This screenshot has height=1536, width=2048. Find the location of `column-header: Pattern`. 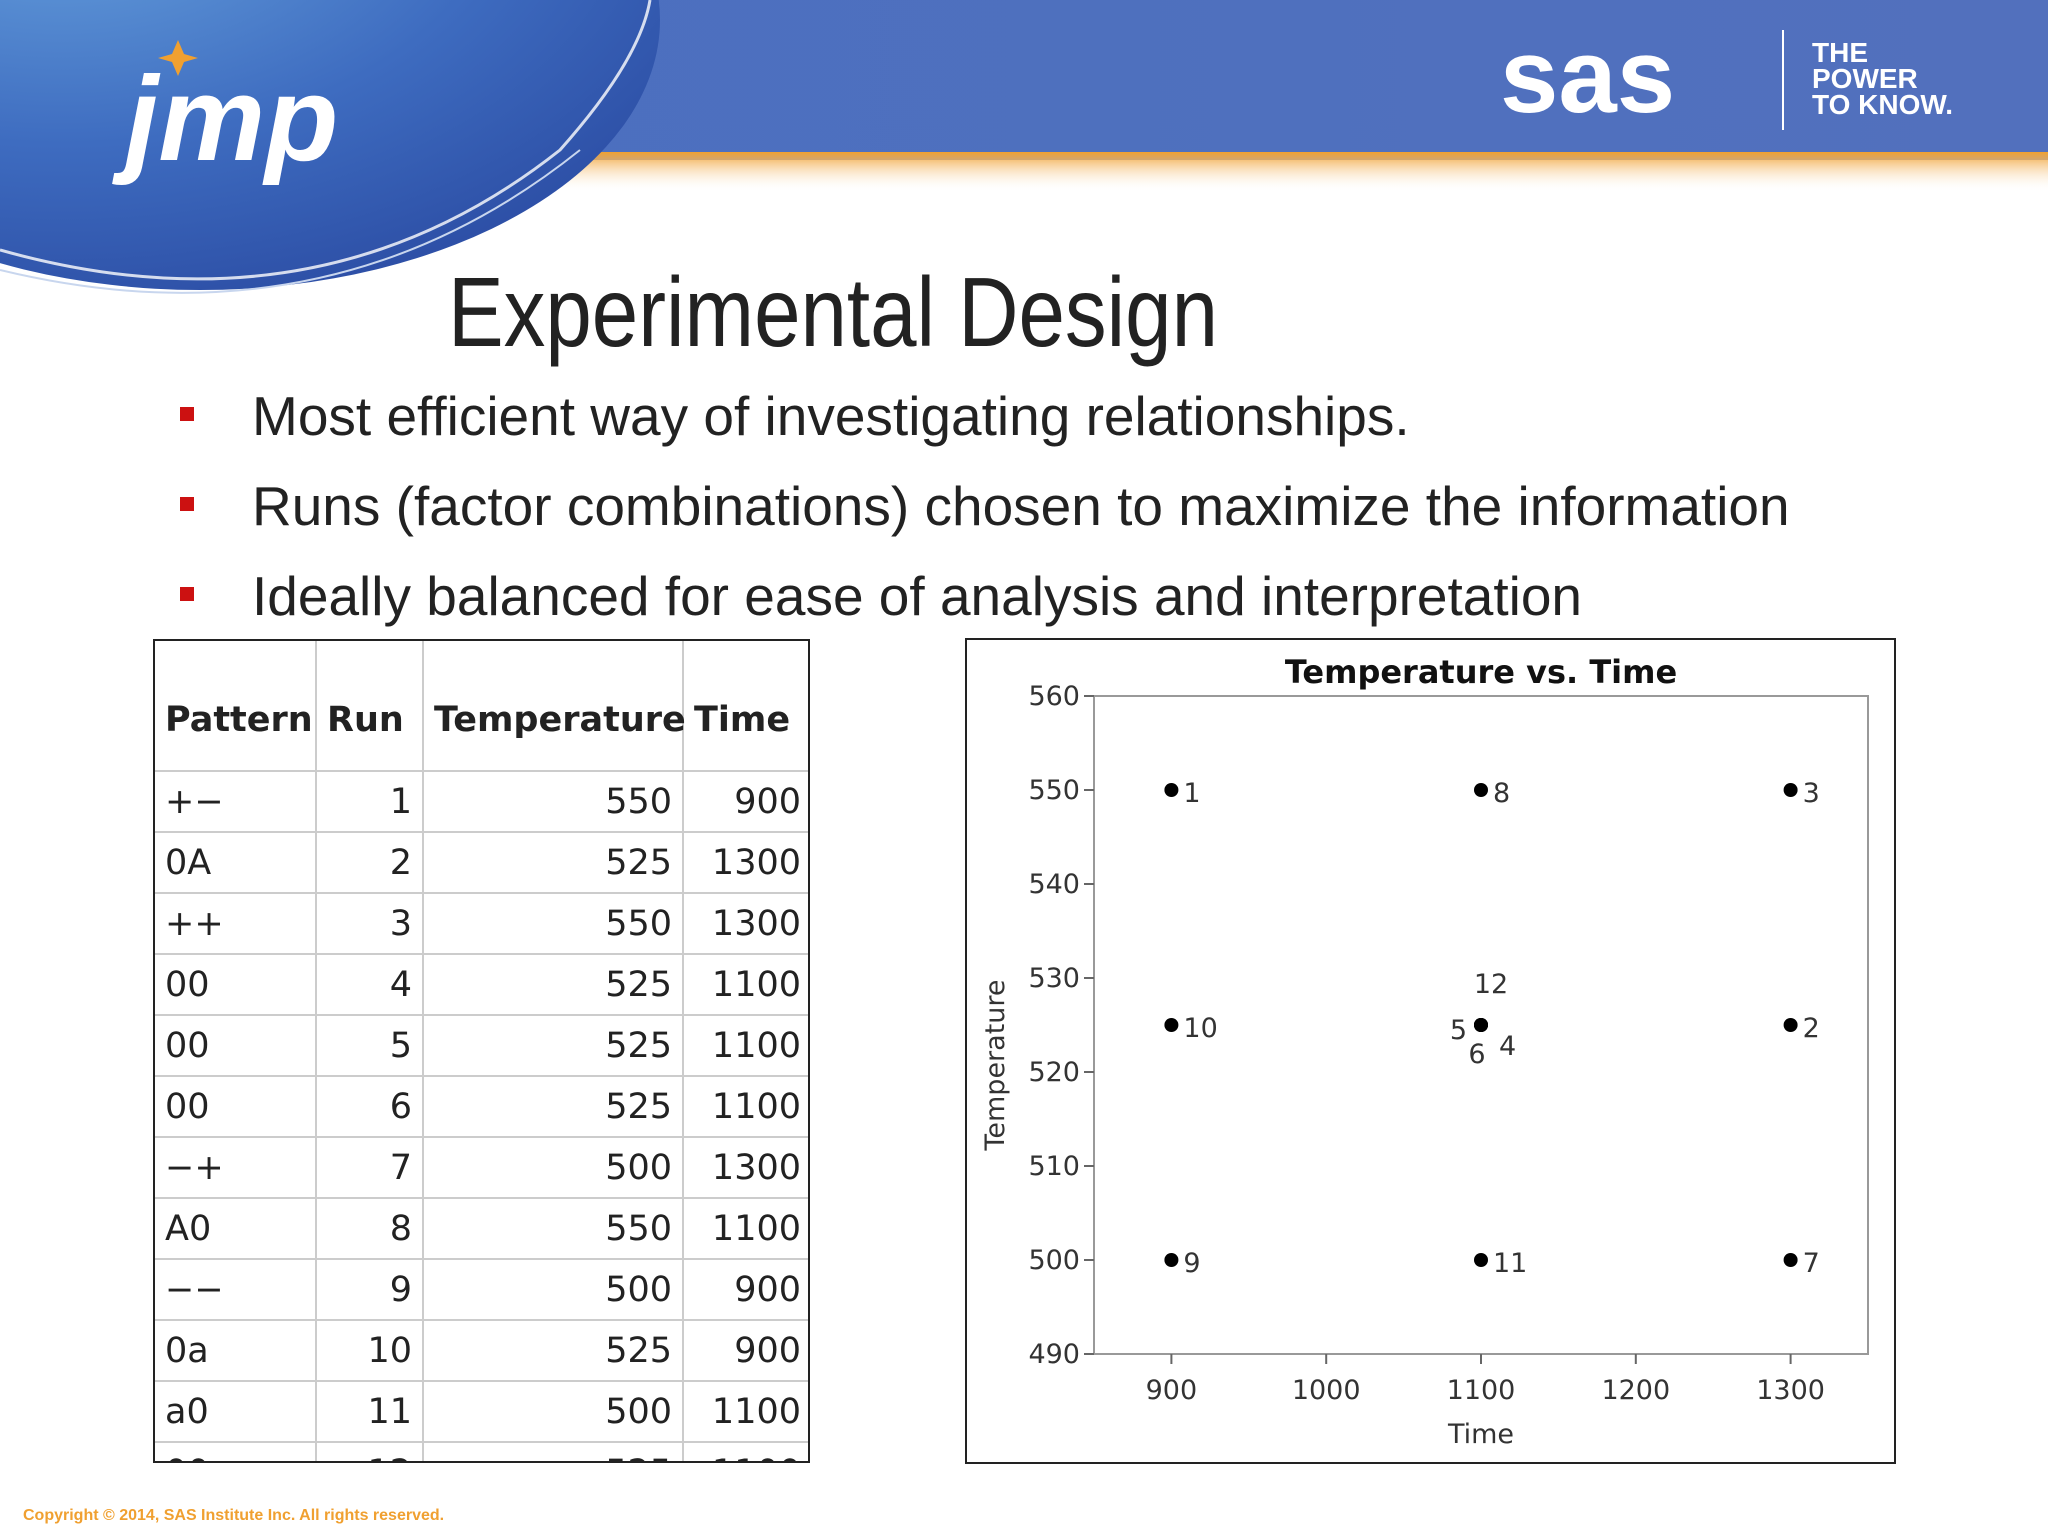

column-header: Pattern is located at coordinates (236, 706).